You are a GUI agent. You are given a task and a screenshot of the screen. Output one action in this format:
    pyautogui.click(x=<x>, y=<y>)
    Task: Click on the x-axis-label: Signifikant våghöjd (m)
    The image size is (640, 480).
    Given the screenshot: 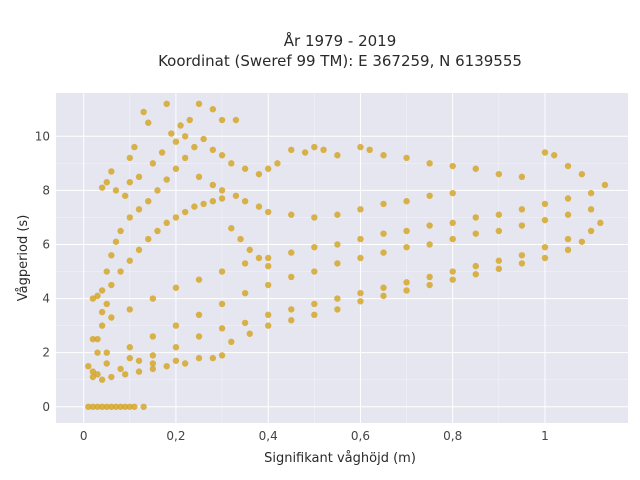 What is the action you would take?
    pyautogui.click(x=340, y=458)
    